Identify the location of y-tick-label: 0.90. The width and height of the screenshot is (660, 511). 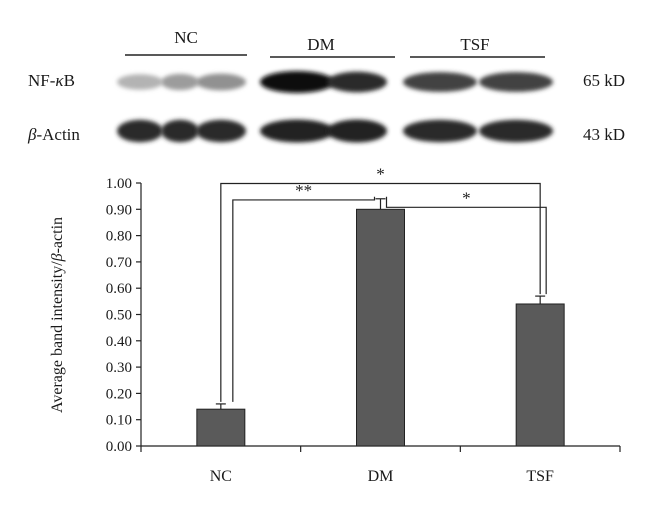
(119, 210).